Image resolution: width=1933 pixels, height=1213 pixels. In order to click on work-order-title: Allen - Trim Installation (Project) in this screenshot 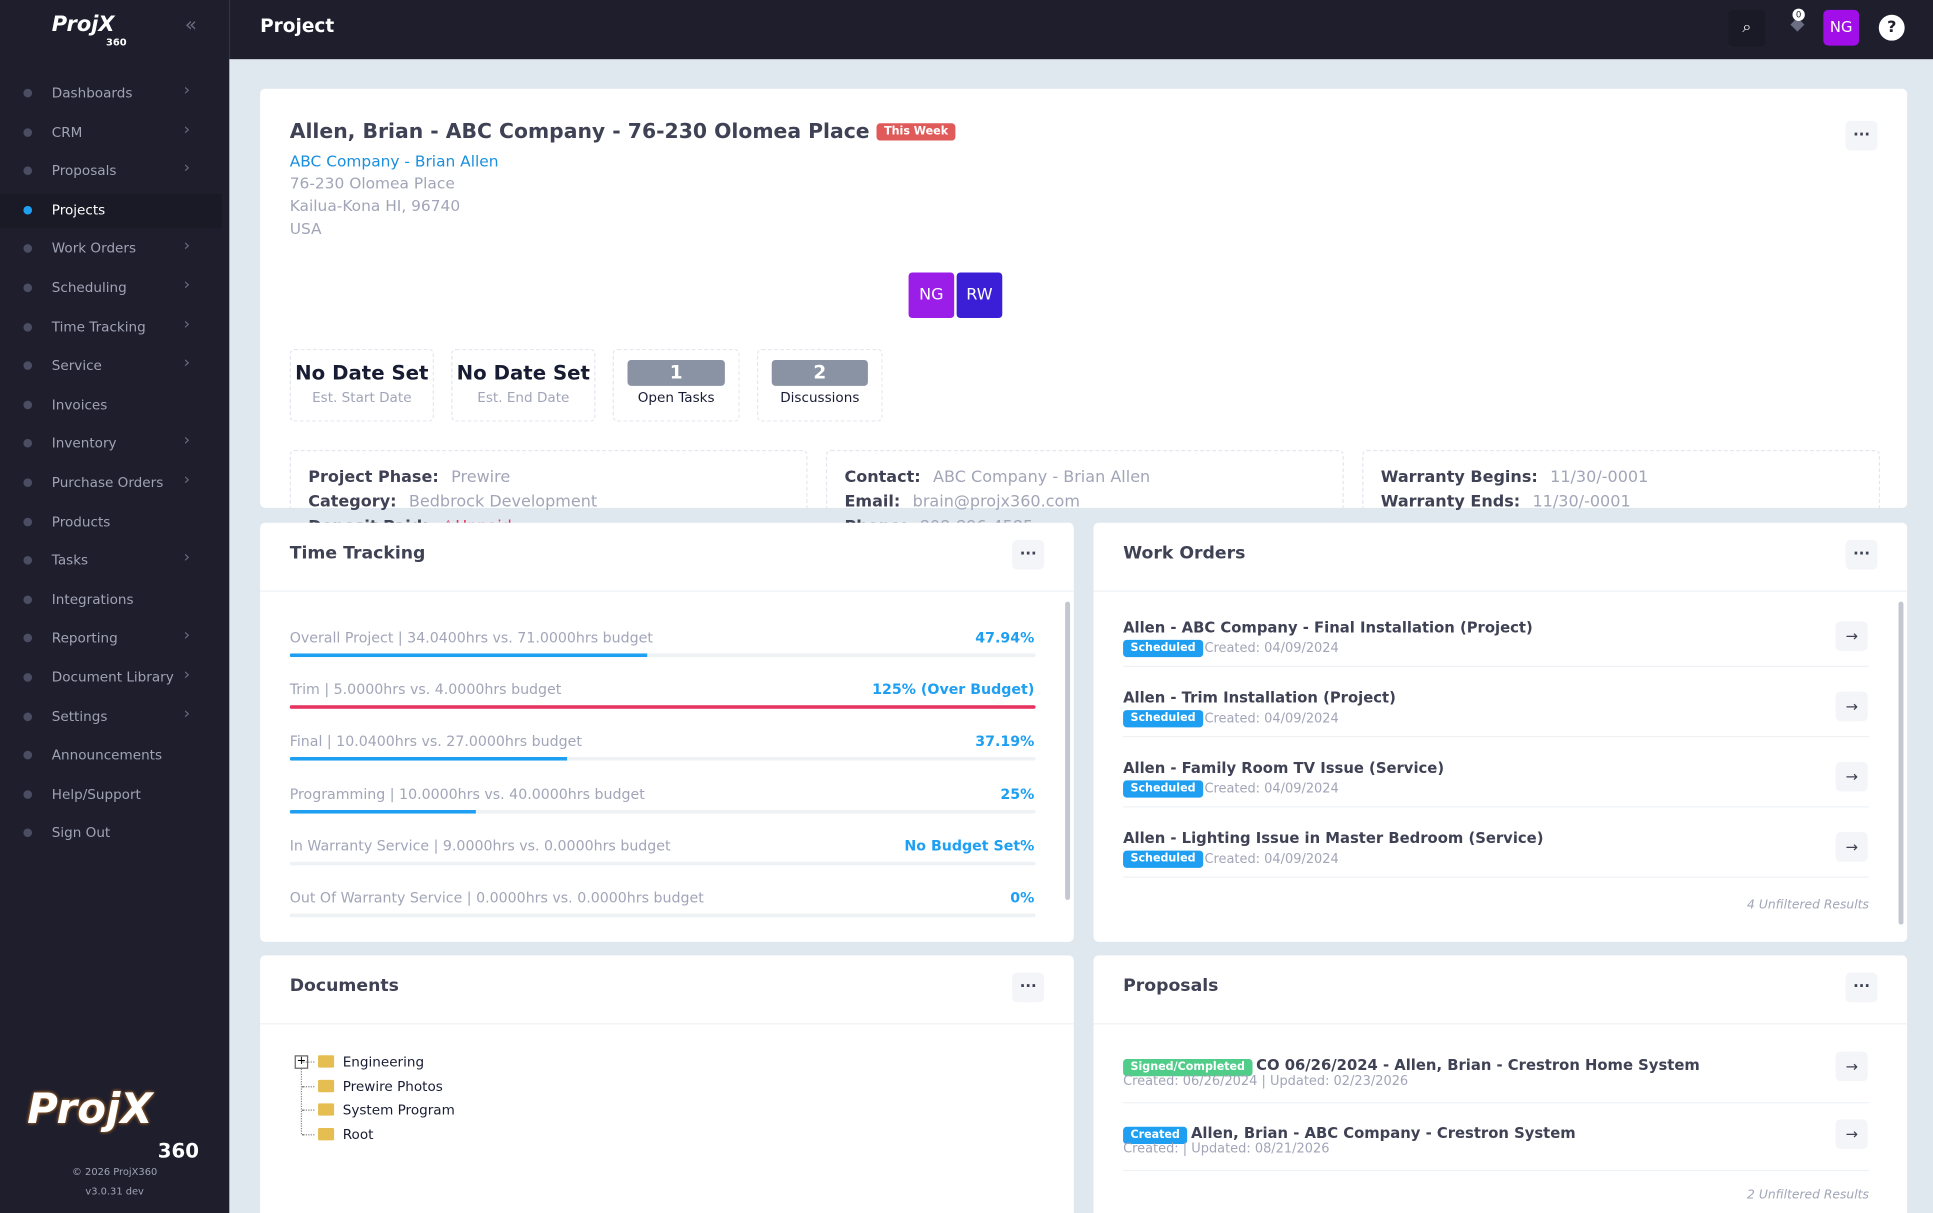, I will do `click(1259, 698)`.